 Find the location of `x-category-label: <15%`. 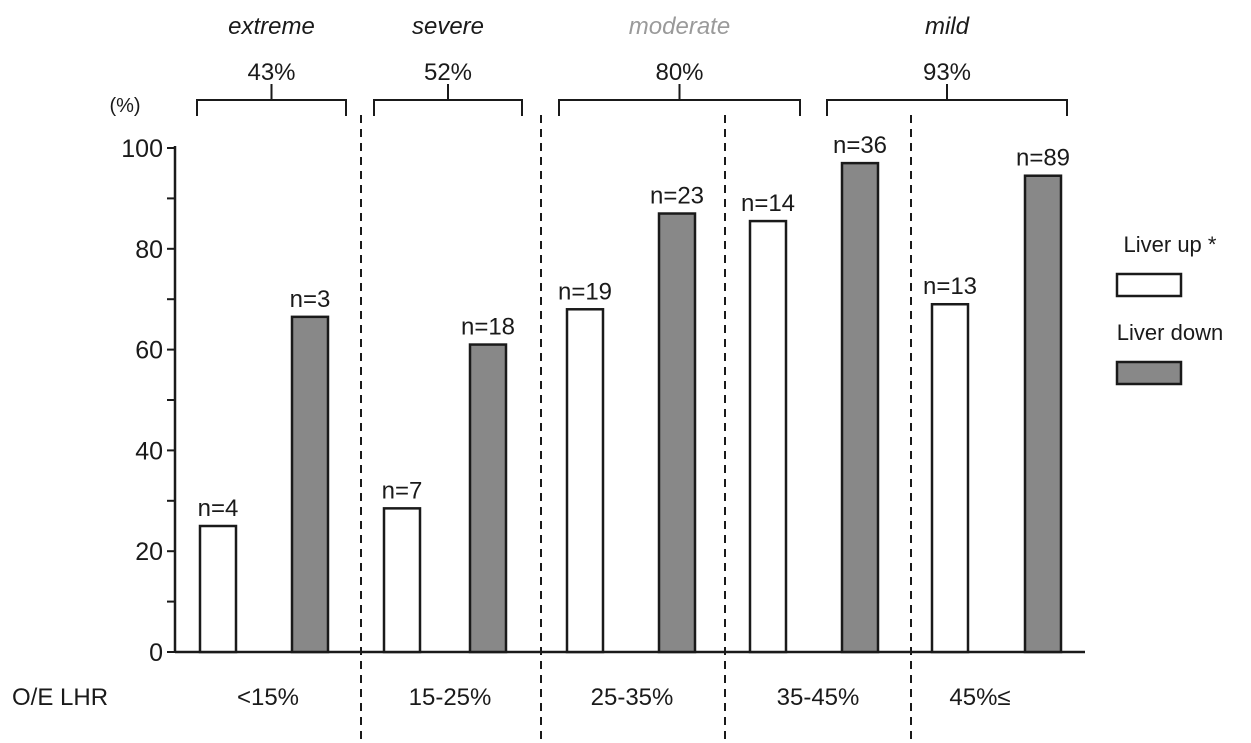

x-category-label: <15% is located at coordinates (268, 697).